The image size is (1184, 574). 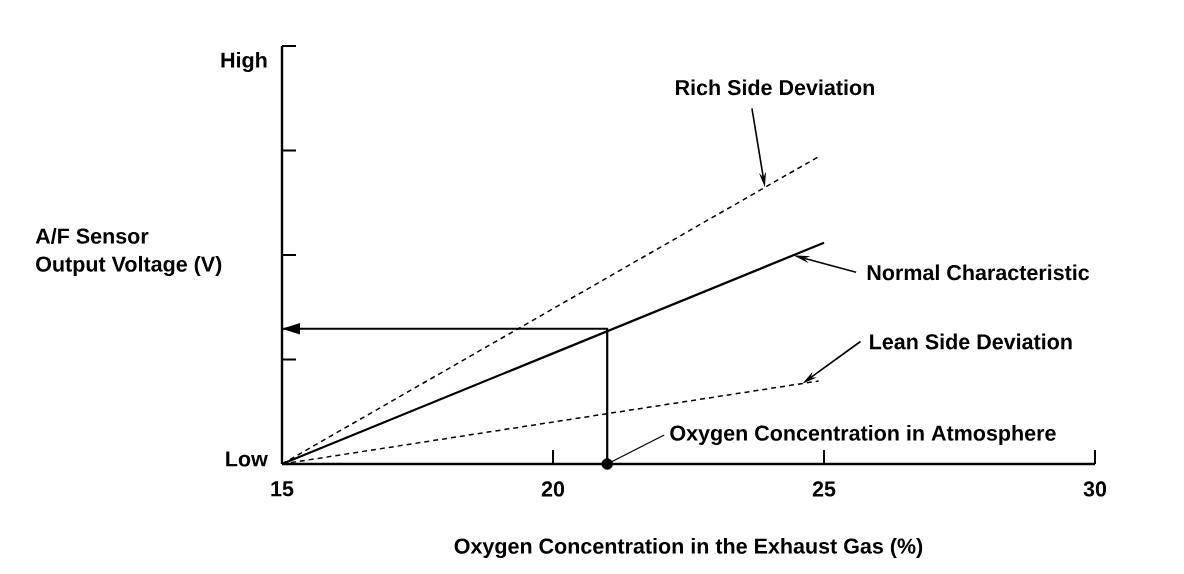 I want to click on annotation: Oxygen Concentration in Atmosphere, so click(x=863, y=435).